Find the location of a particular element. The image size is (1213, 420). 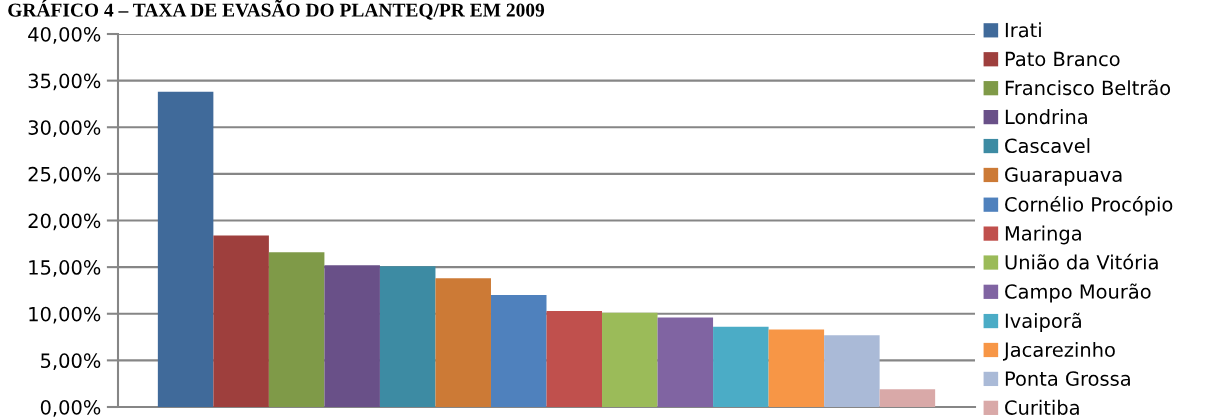

legend-label: Maringa is located at coordinates (1043, 235).